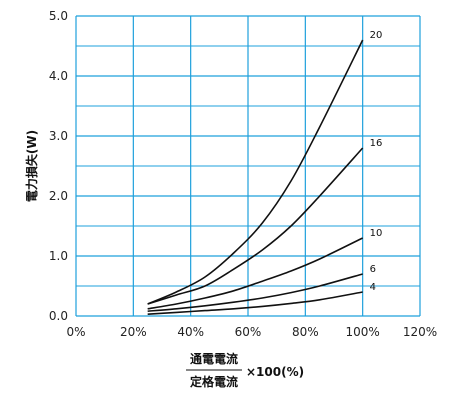  I want to click on y-axis-title: 電力損失(W), so click(31, 166).